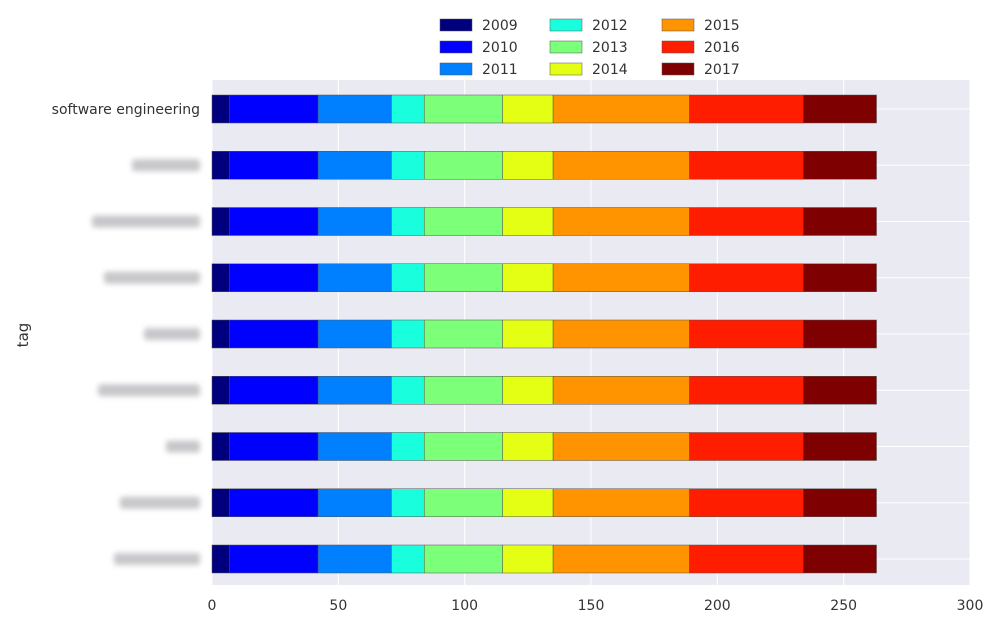 The height and width of the screenshot is (624, 993). Describe the element at coordinates (678, 25) in the screenshot. I see `legend-swatch-2015` at that location.